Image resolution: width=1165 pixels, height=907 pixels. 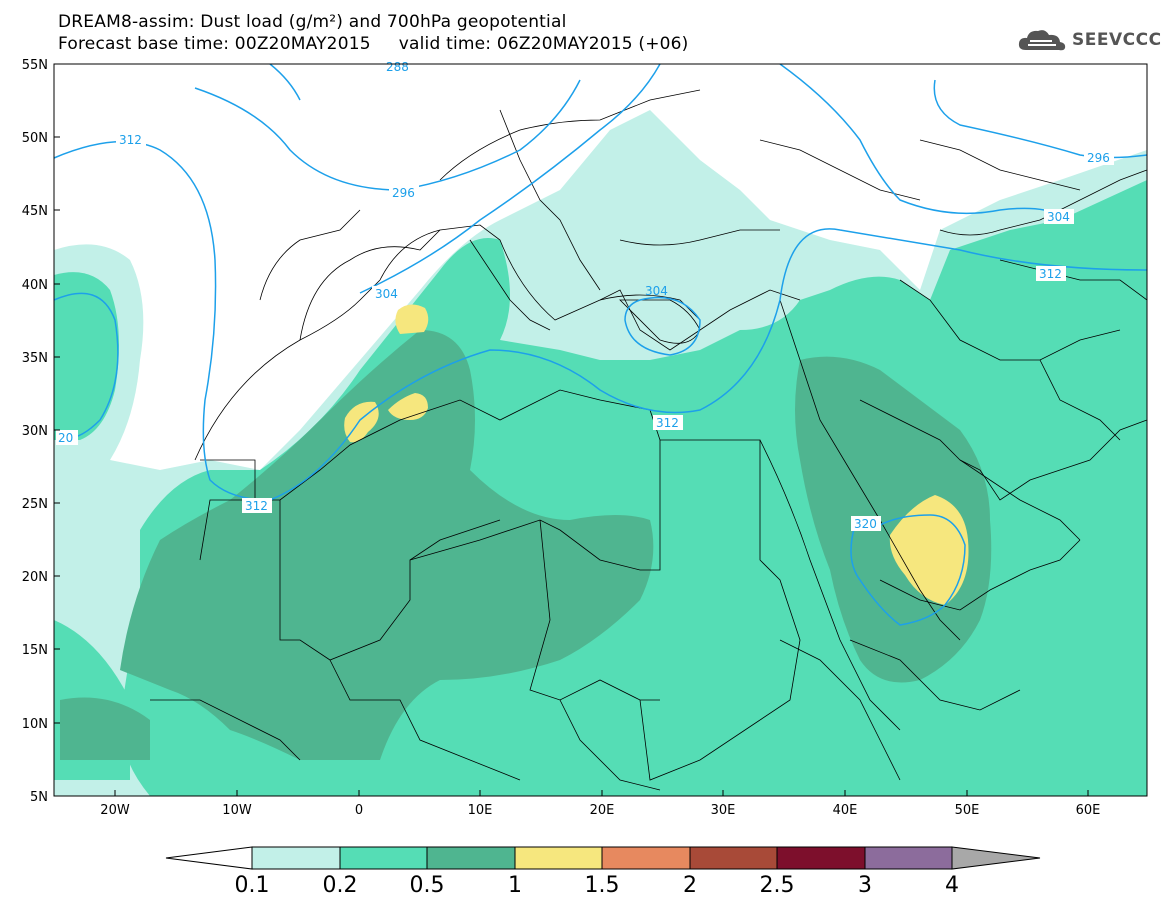 What do you see at coordinates (427, 885) in the screenshot?
I see `colorbar-label: 0.5` at bounding box center [427, 885].